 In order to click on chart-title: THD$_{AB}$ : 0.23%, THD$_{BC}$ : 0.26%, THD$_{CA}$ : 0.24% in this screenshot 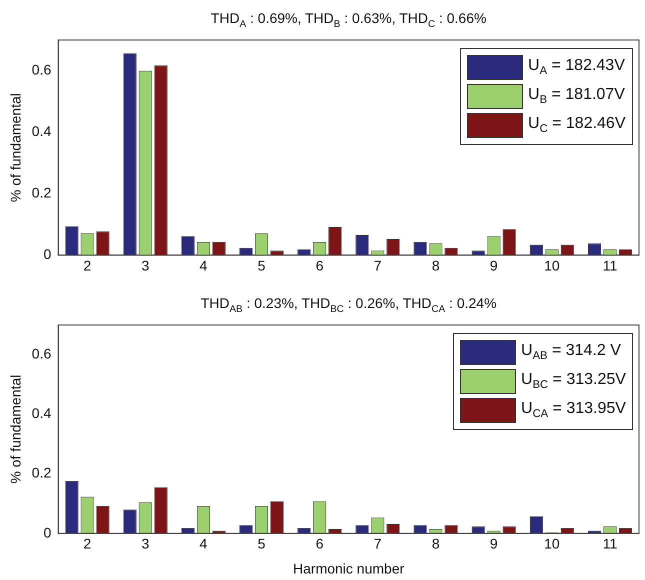, I will do `click(348, 305)`.